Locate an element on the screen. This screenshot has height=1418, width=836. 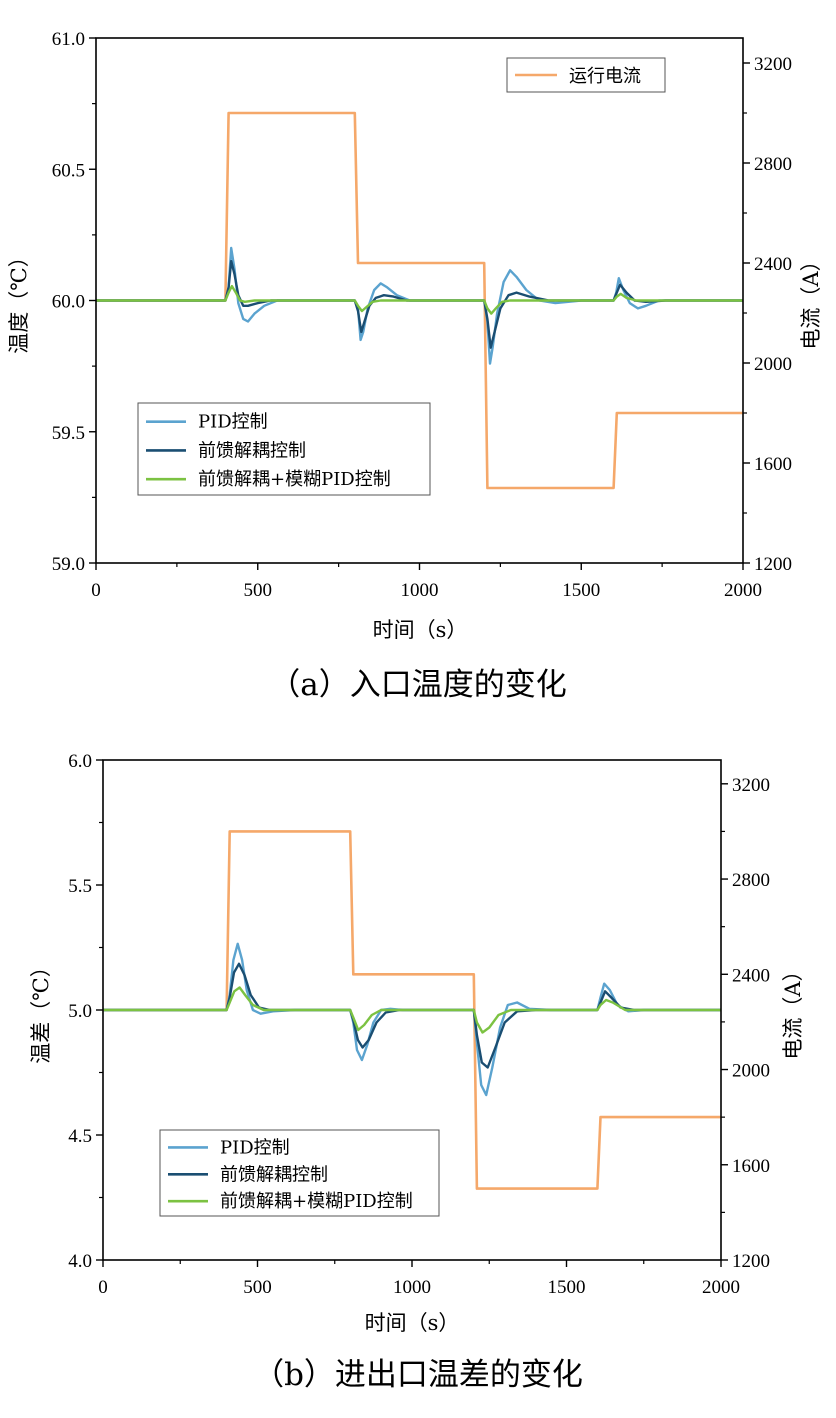
legend-label-current: 运行电流 is located at coordinates (605, 76).